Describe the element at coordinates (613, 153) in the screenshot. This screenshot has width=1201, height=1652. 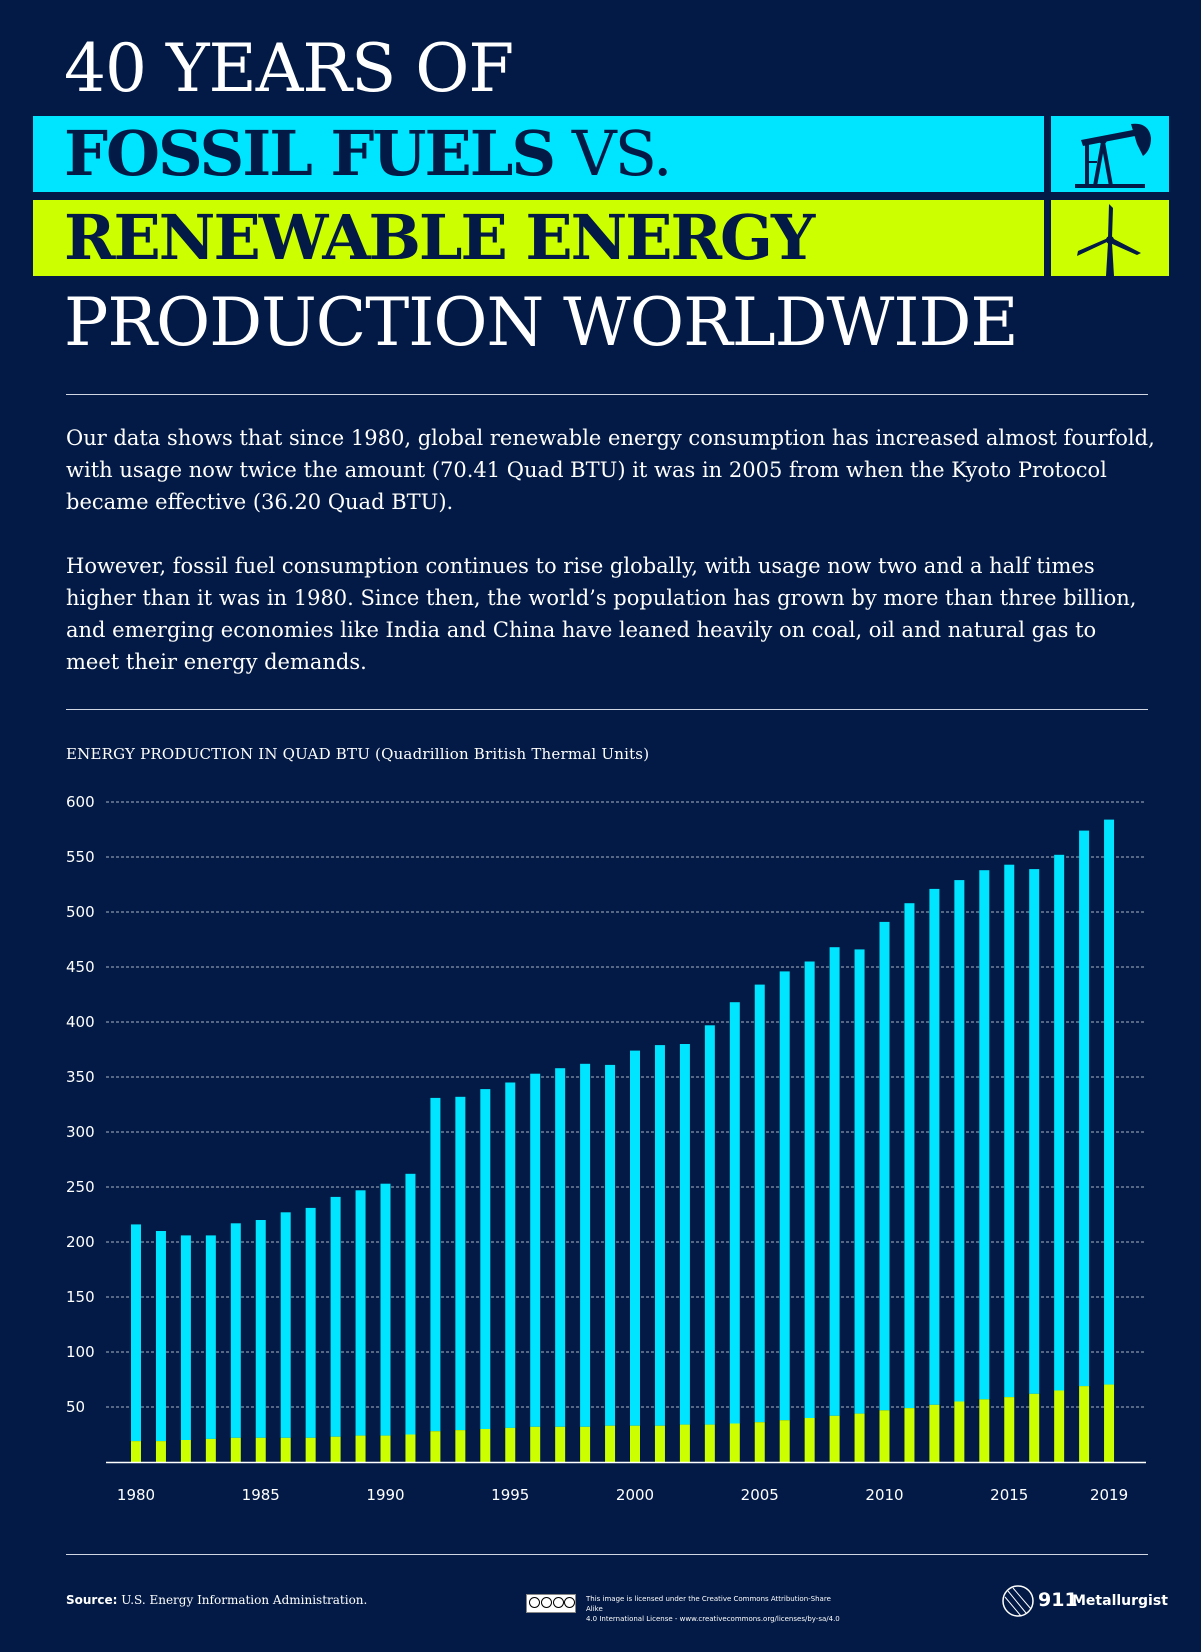
I see `title-vs: VS.` at that location.